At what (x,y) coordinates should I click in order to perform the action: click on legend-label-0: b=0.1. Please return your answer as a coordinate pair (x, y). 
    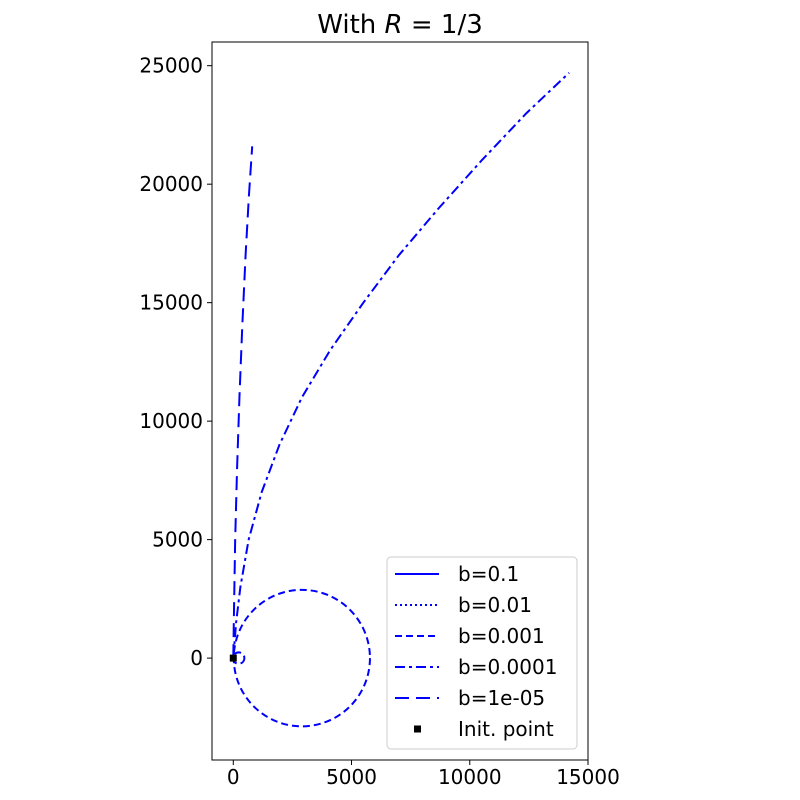
    Looking at the image, I should click on (488, 574).